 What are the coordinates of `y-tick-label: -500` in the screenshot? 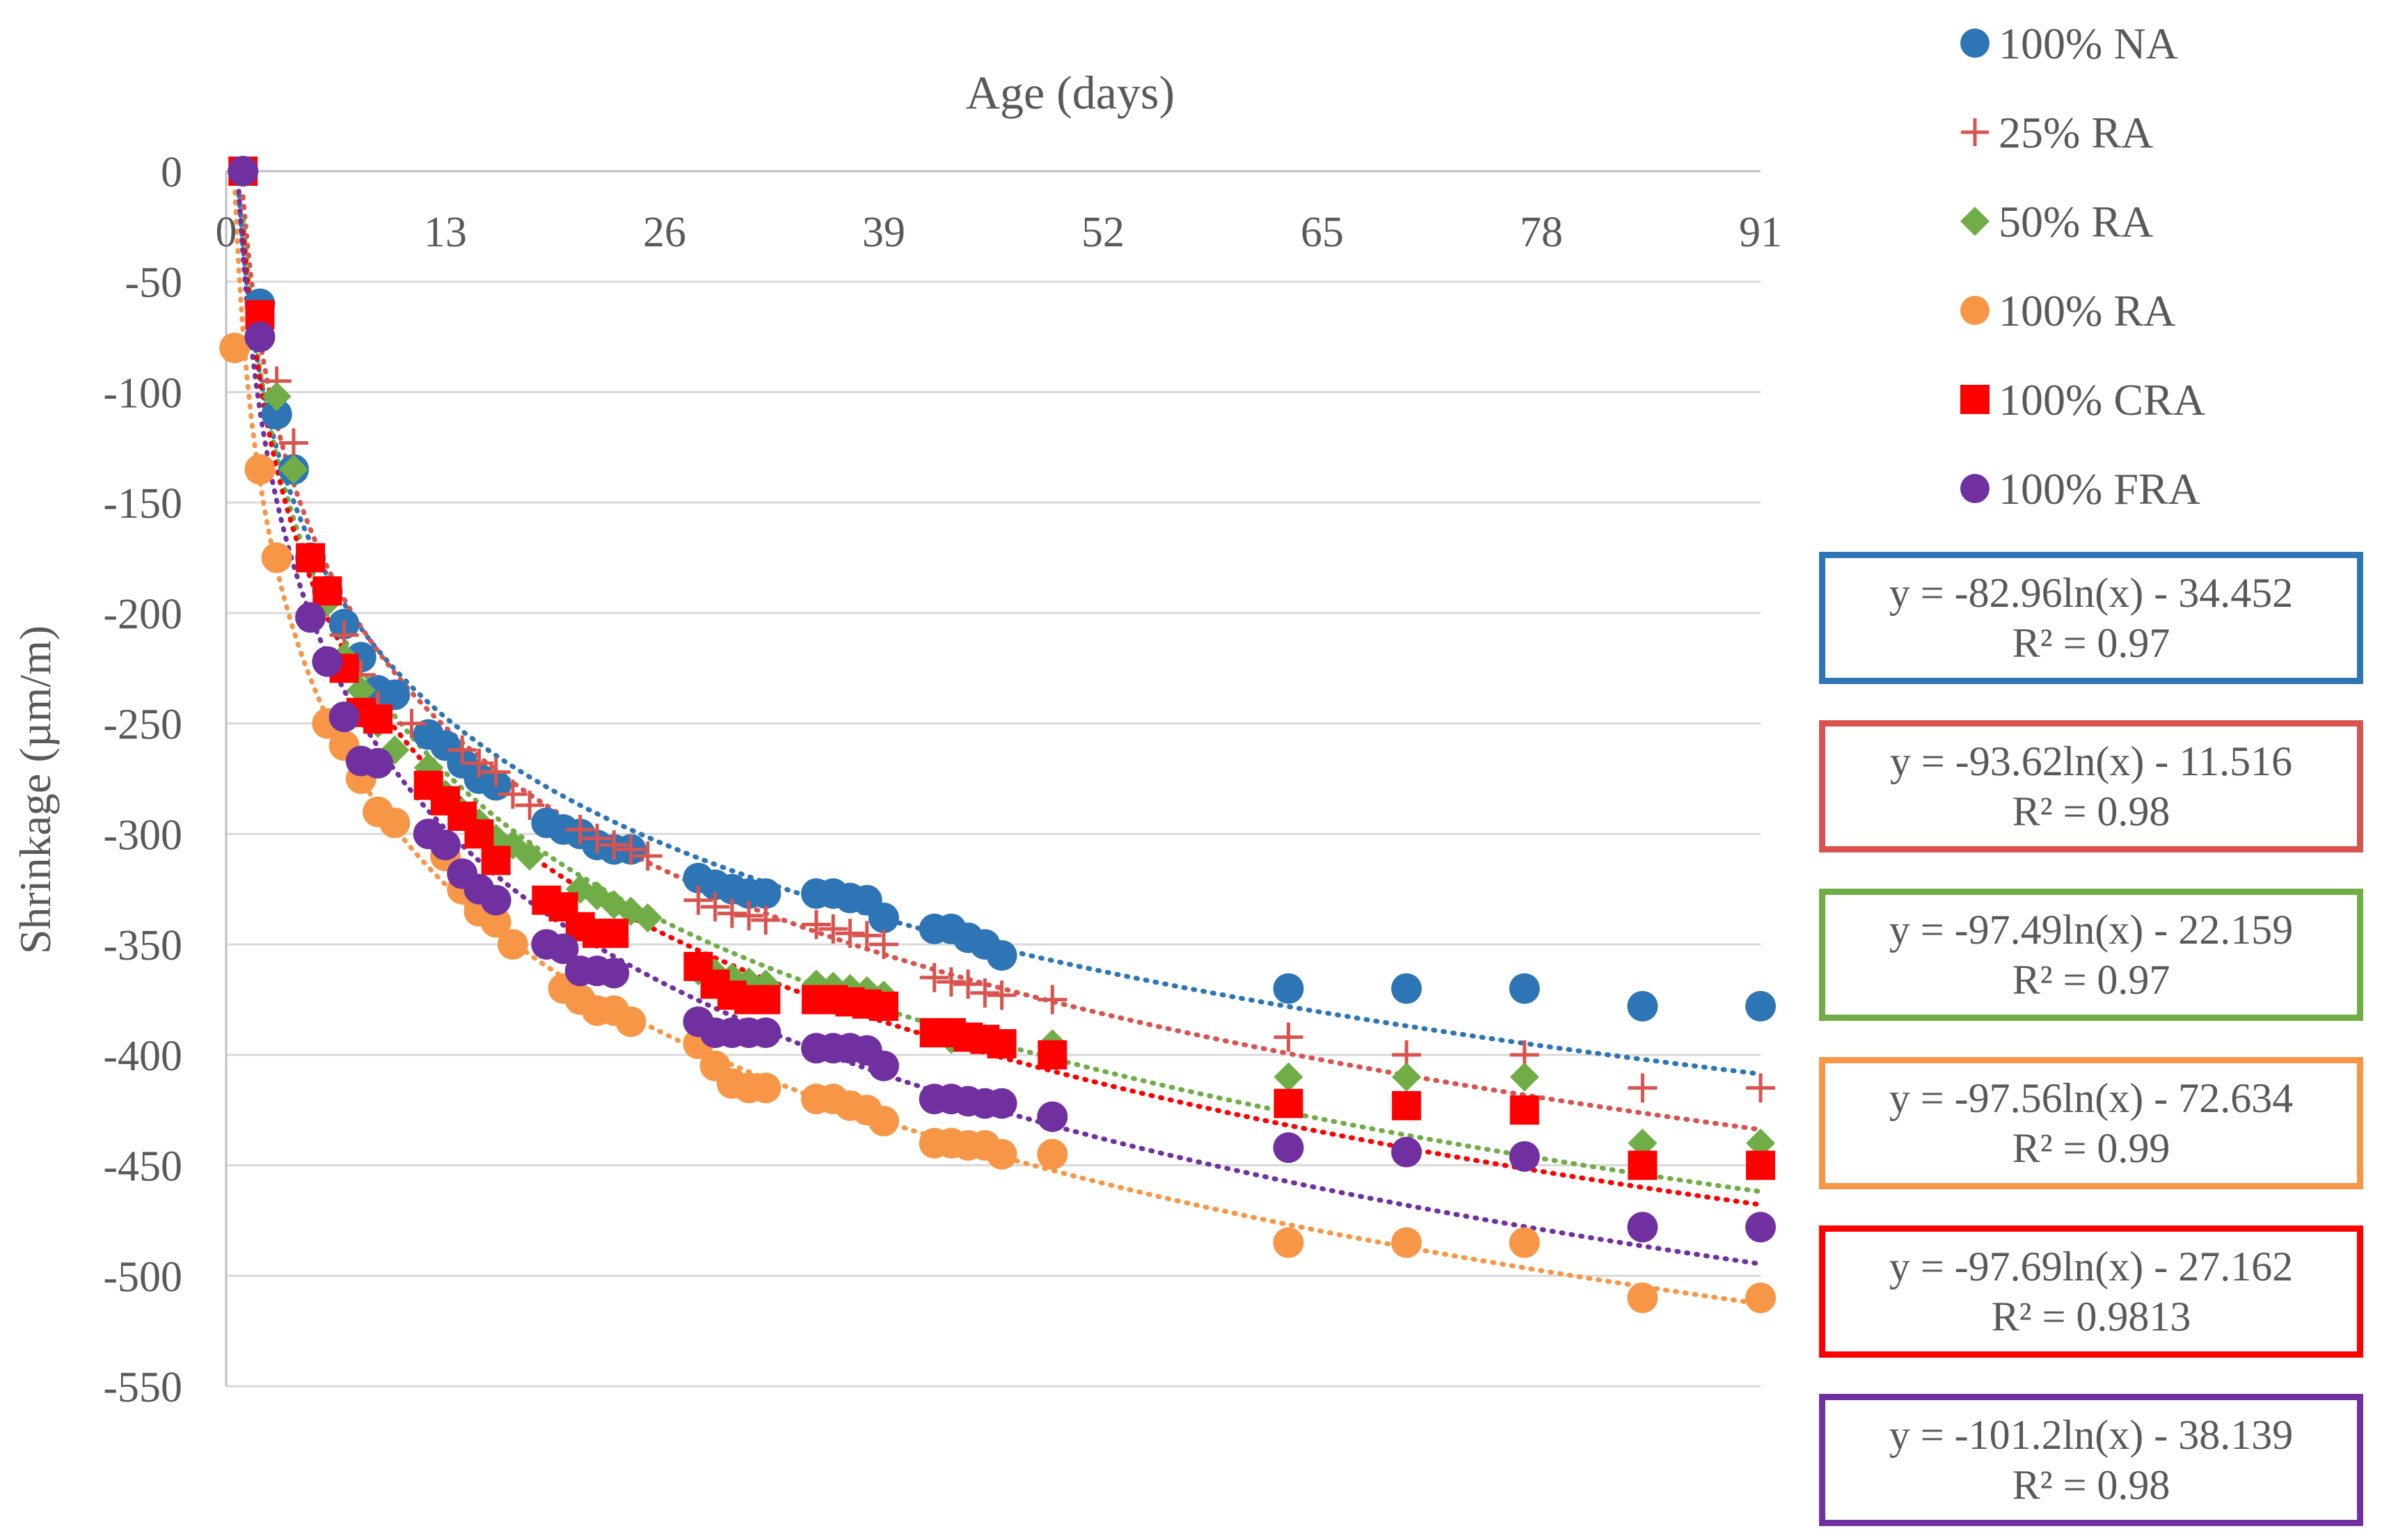 It's located at (142, 1277).